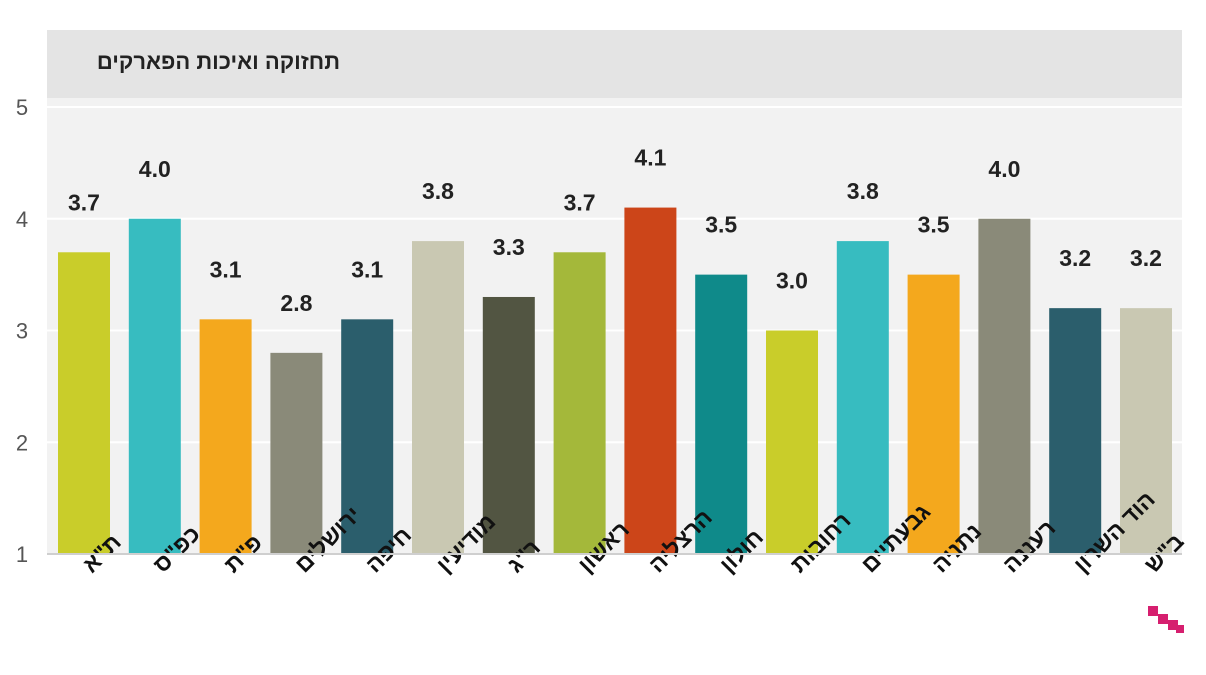  Describe the element at coordinates (650, 158) in the screenshot. I see `bar-value-label: 4.1` at that location.